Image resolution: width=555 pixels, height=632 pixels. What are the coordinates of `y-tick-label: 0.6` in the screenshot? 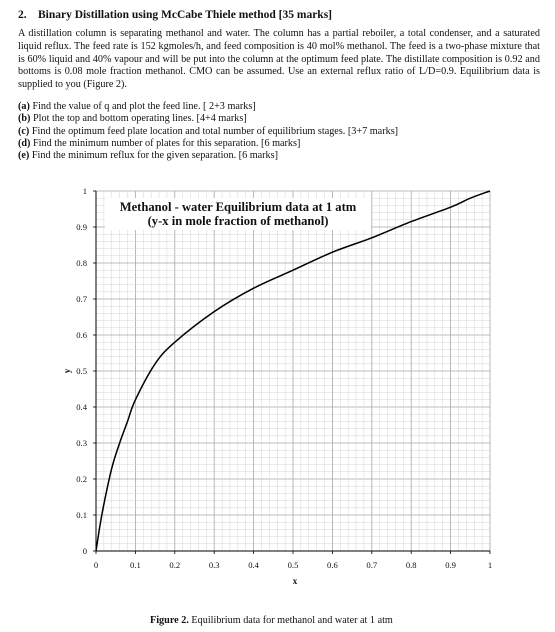 It's located at (81, 335).